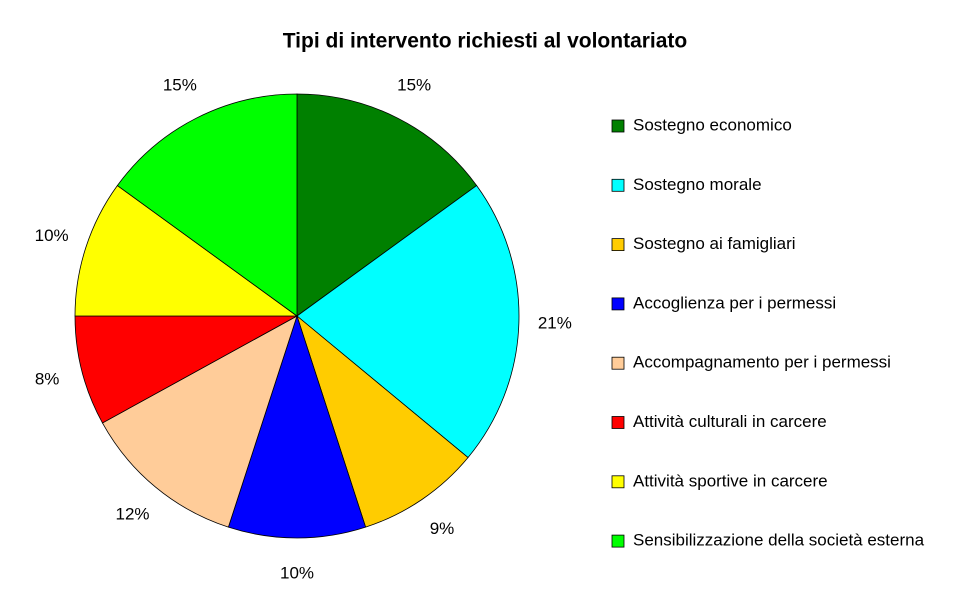 The width and height of the screenshot is (970, 604). I want to click on data-label: 21%, so click(555, 323).